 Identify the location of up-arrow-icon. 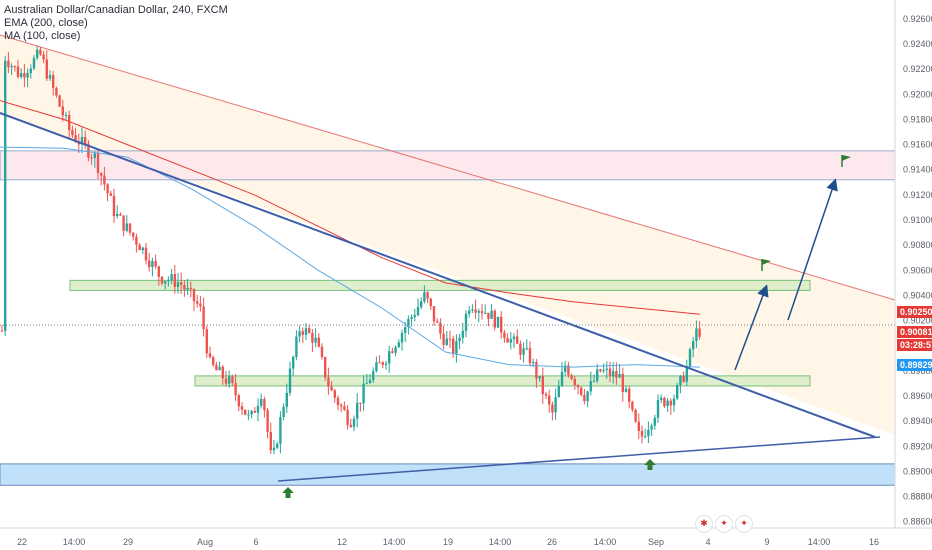
(650, 464).